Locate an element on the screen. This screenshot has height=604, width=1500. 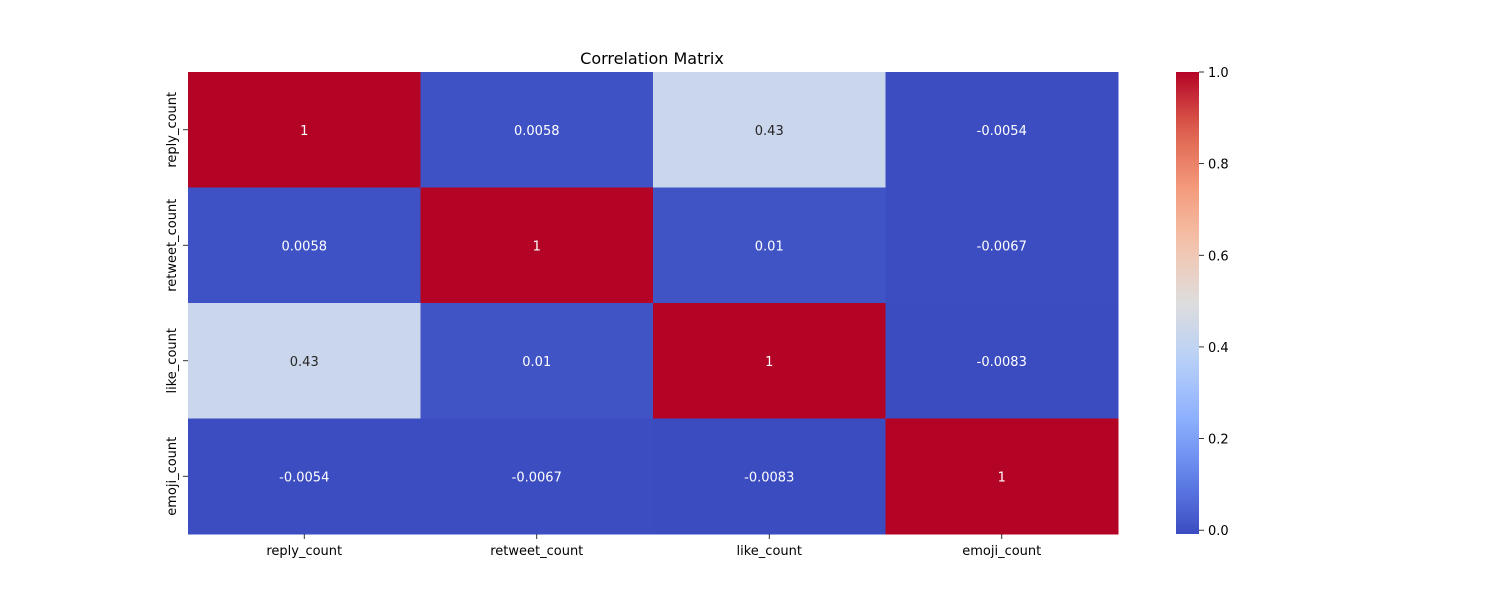
colorbar-tick-label: 1.0 is located at coordinates (1218, 73).